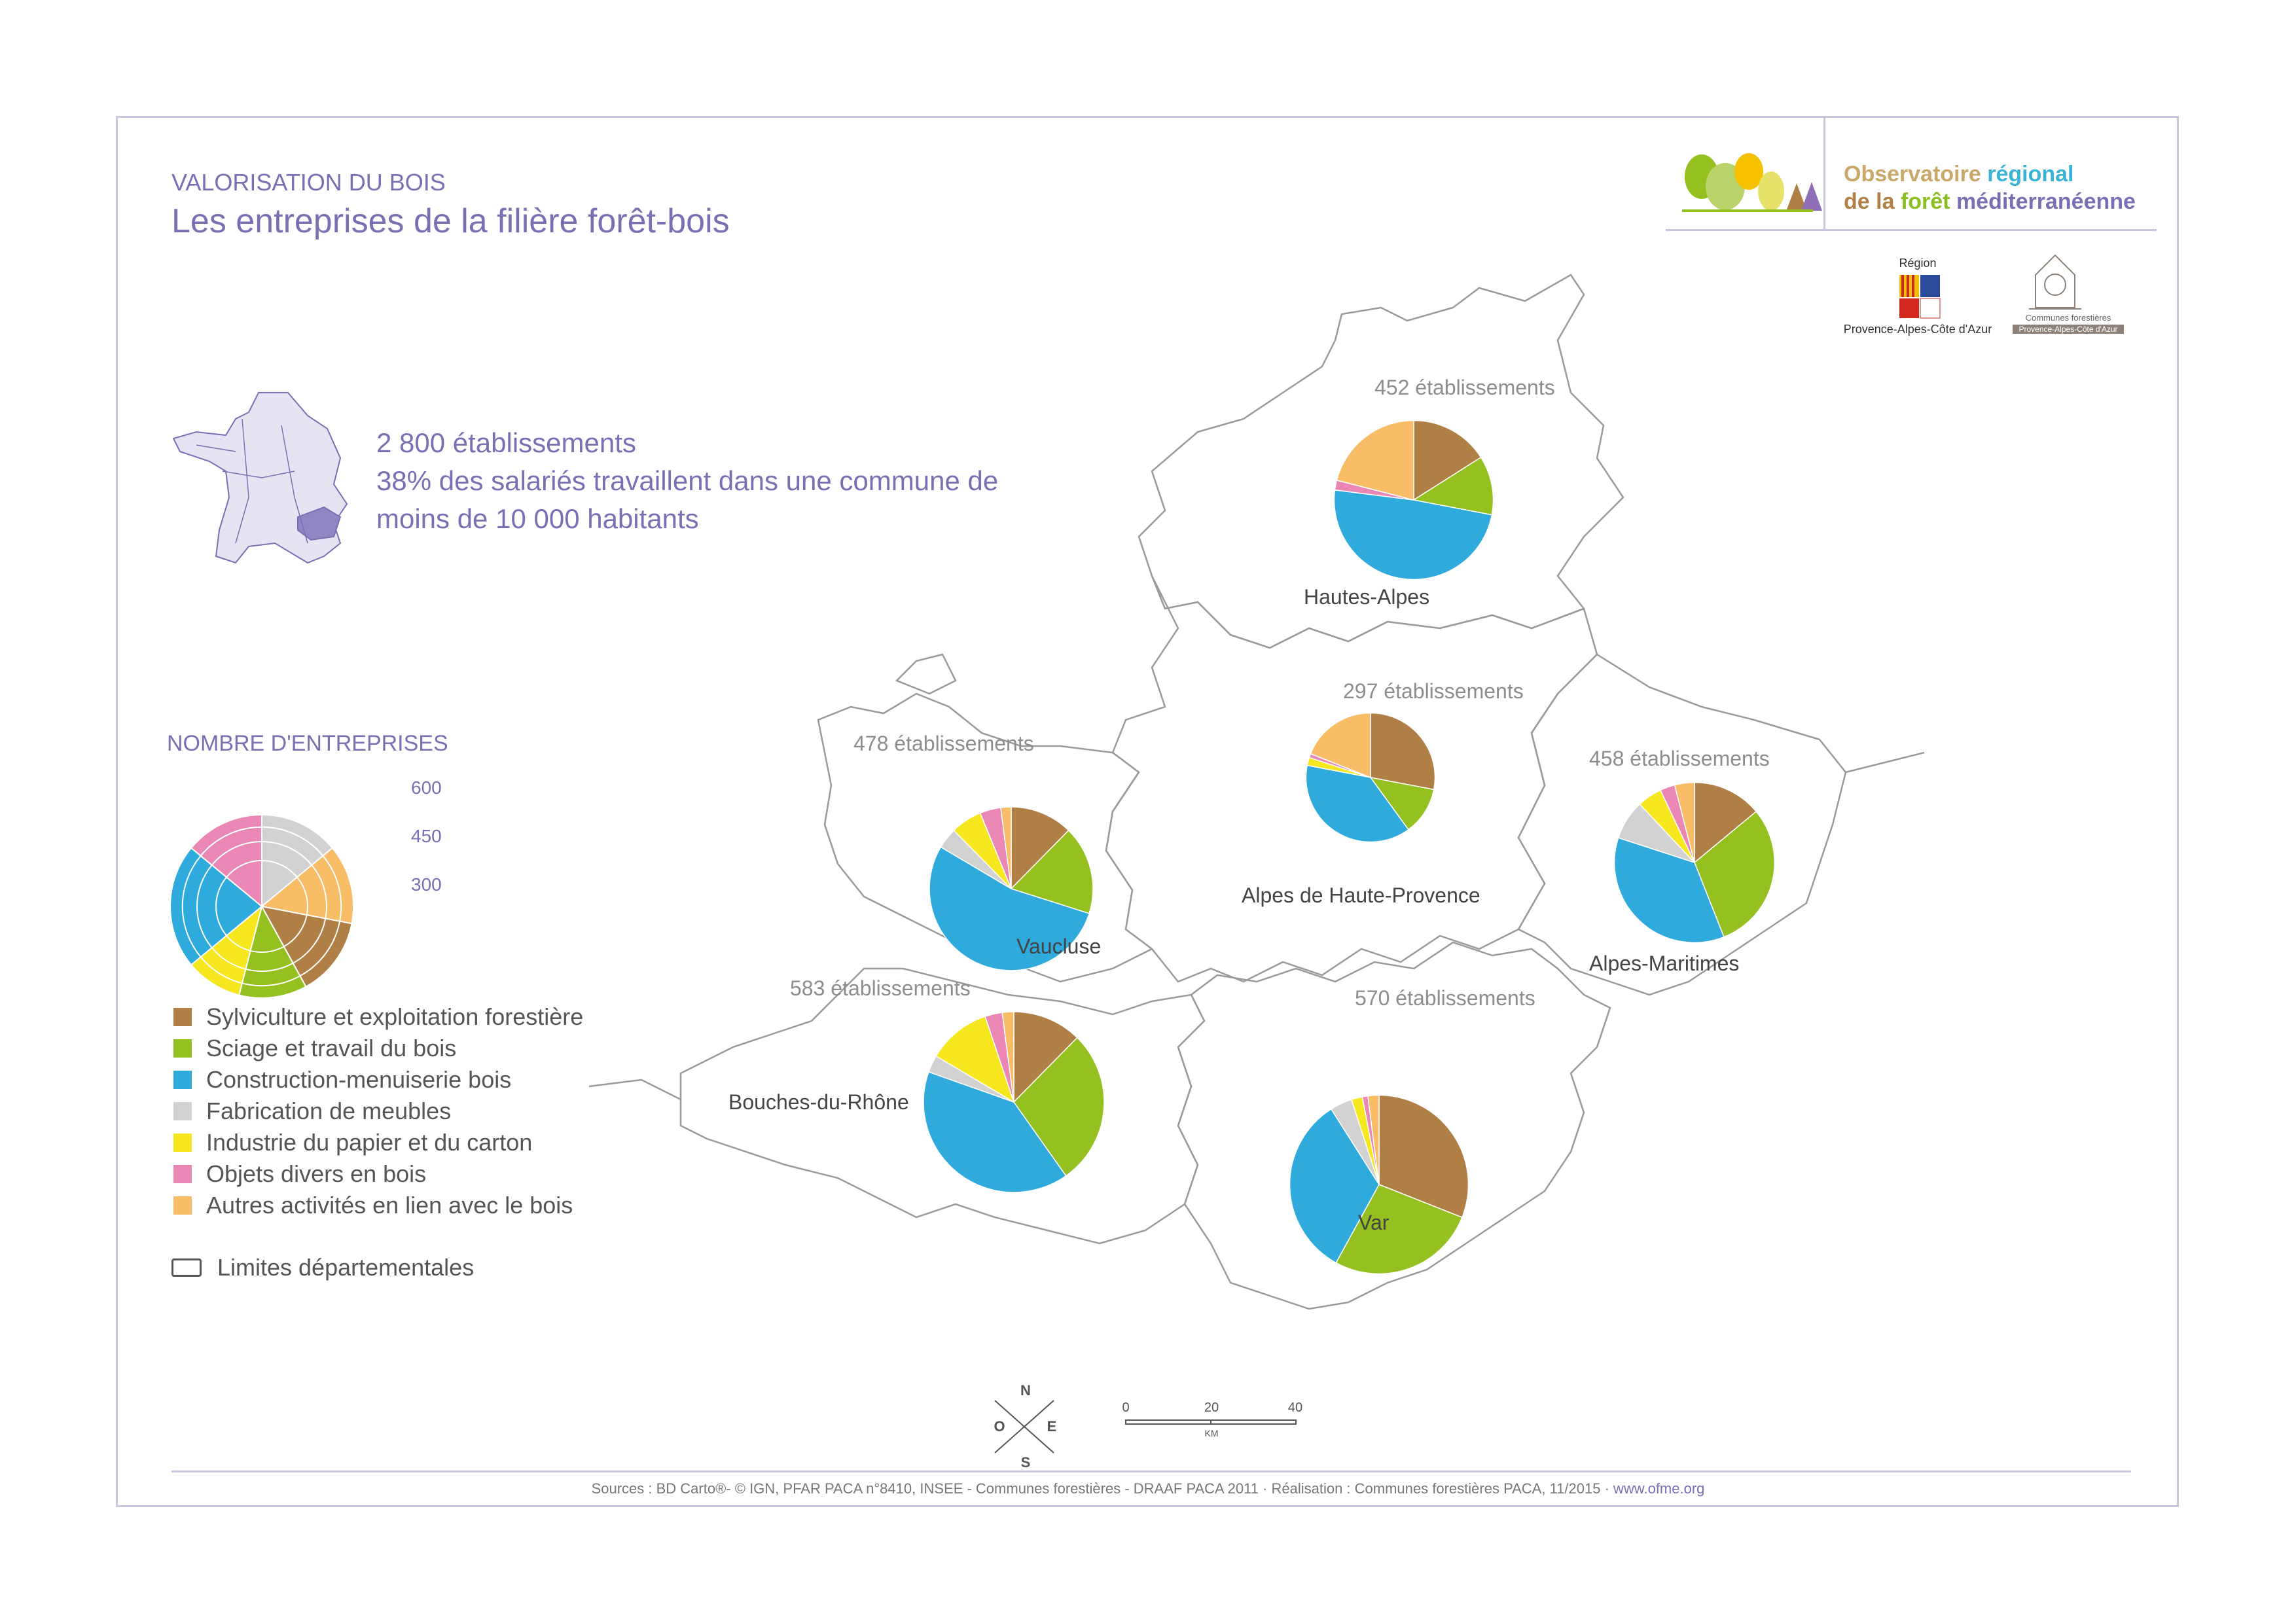 The image size is (2296, 1623). What do you see at coordinates (1917, 330) in the screenshot?
I see `region-name: Provence-Alpes-Côte d'Azur` at bounding box center [1917, 330].